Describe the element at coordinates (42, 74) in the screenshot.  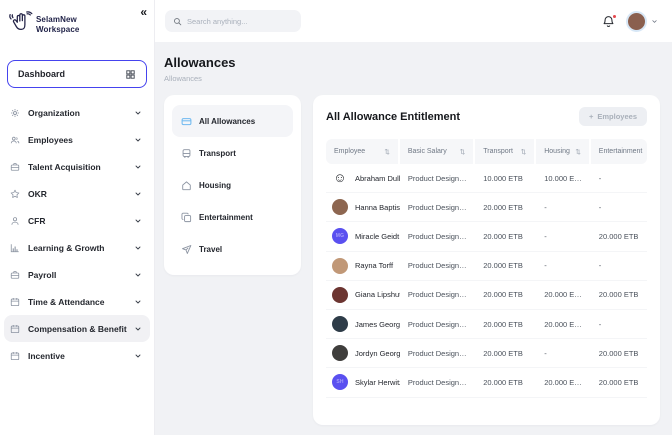
I see `dashboard-label: Dashboard` at that location.